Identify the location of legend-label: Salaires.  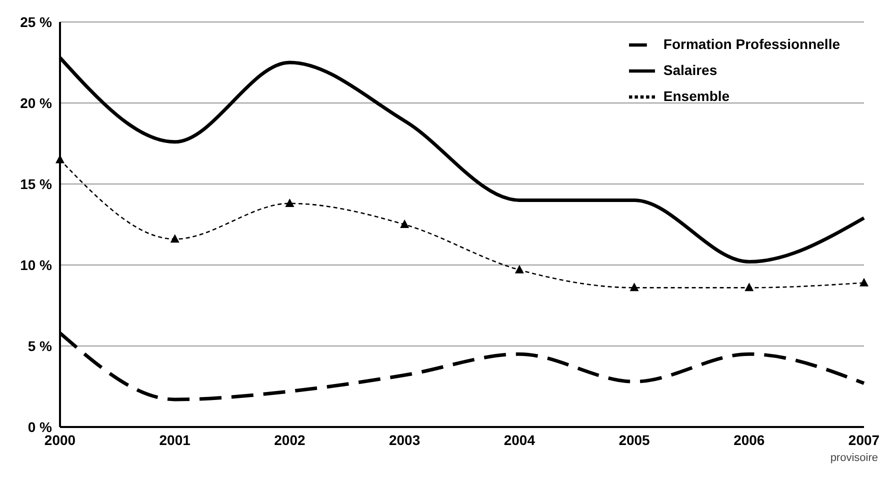
(690, 70).